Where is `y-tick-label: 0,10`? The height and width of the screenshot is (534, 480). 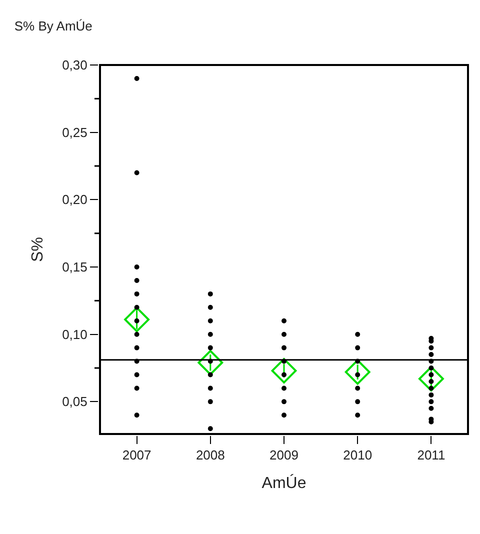
y-tick-label: 0,10 is located at coordinates (75, 334).